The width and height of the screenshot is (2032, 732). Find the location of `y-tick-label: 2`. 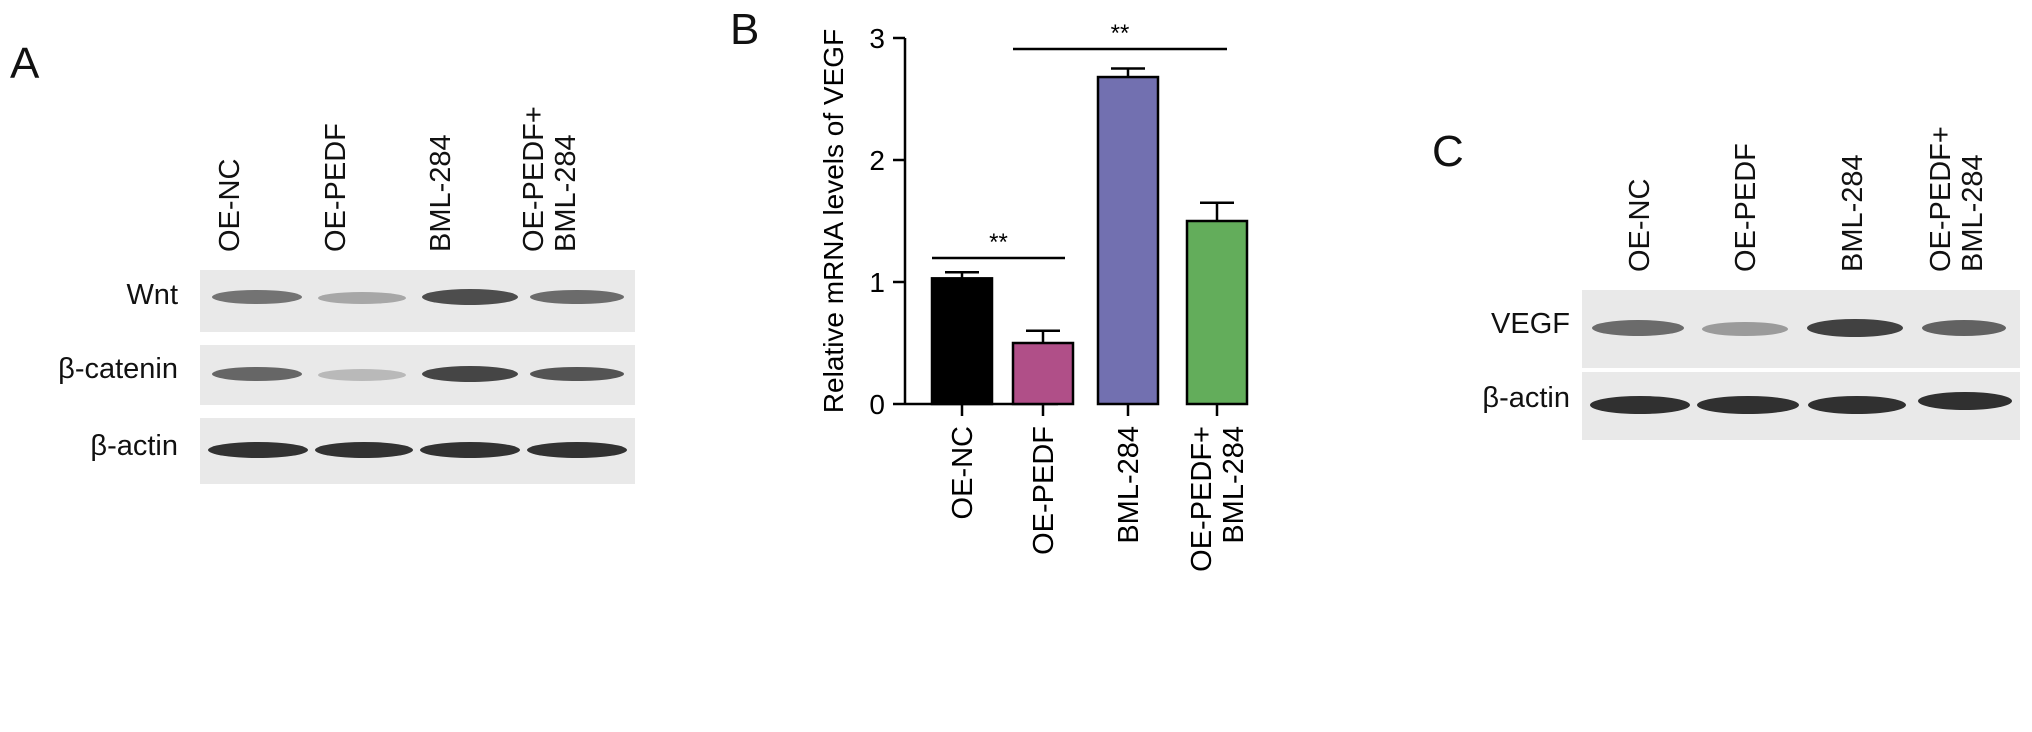

y-tick-label: 2 is located at coordinates (877, 160).